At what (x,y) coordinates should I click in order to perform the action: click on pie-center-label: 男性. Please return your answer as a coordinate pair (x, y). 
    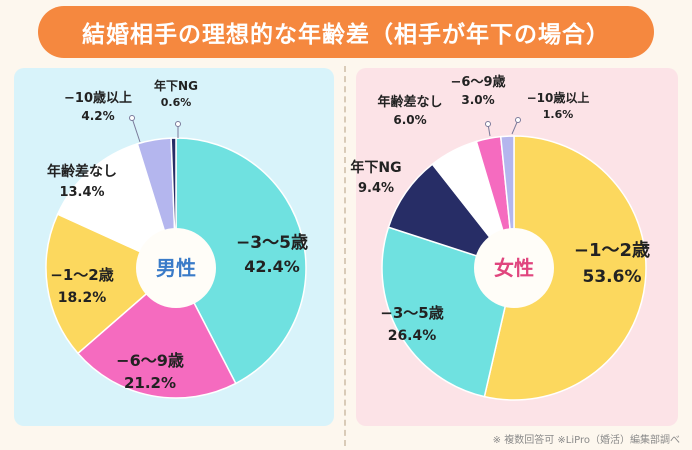
    Looking at the image, I should click on (176, 268).